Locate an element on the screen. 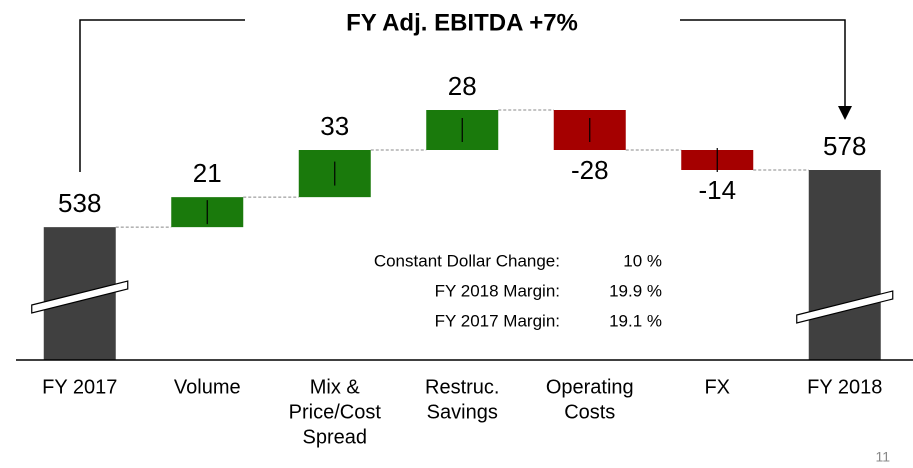 The image size is (913, 468). value-label: 21 is located at coordinates (207, 173).